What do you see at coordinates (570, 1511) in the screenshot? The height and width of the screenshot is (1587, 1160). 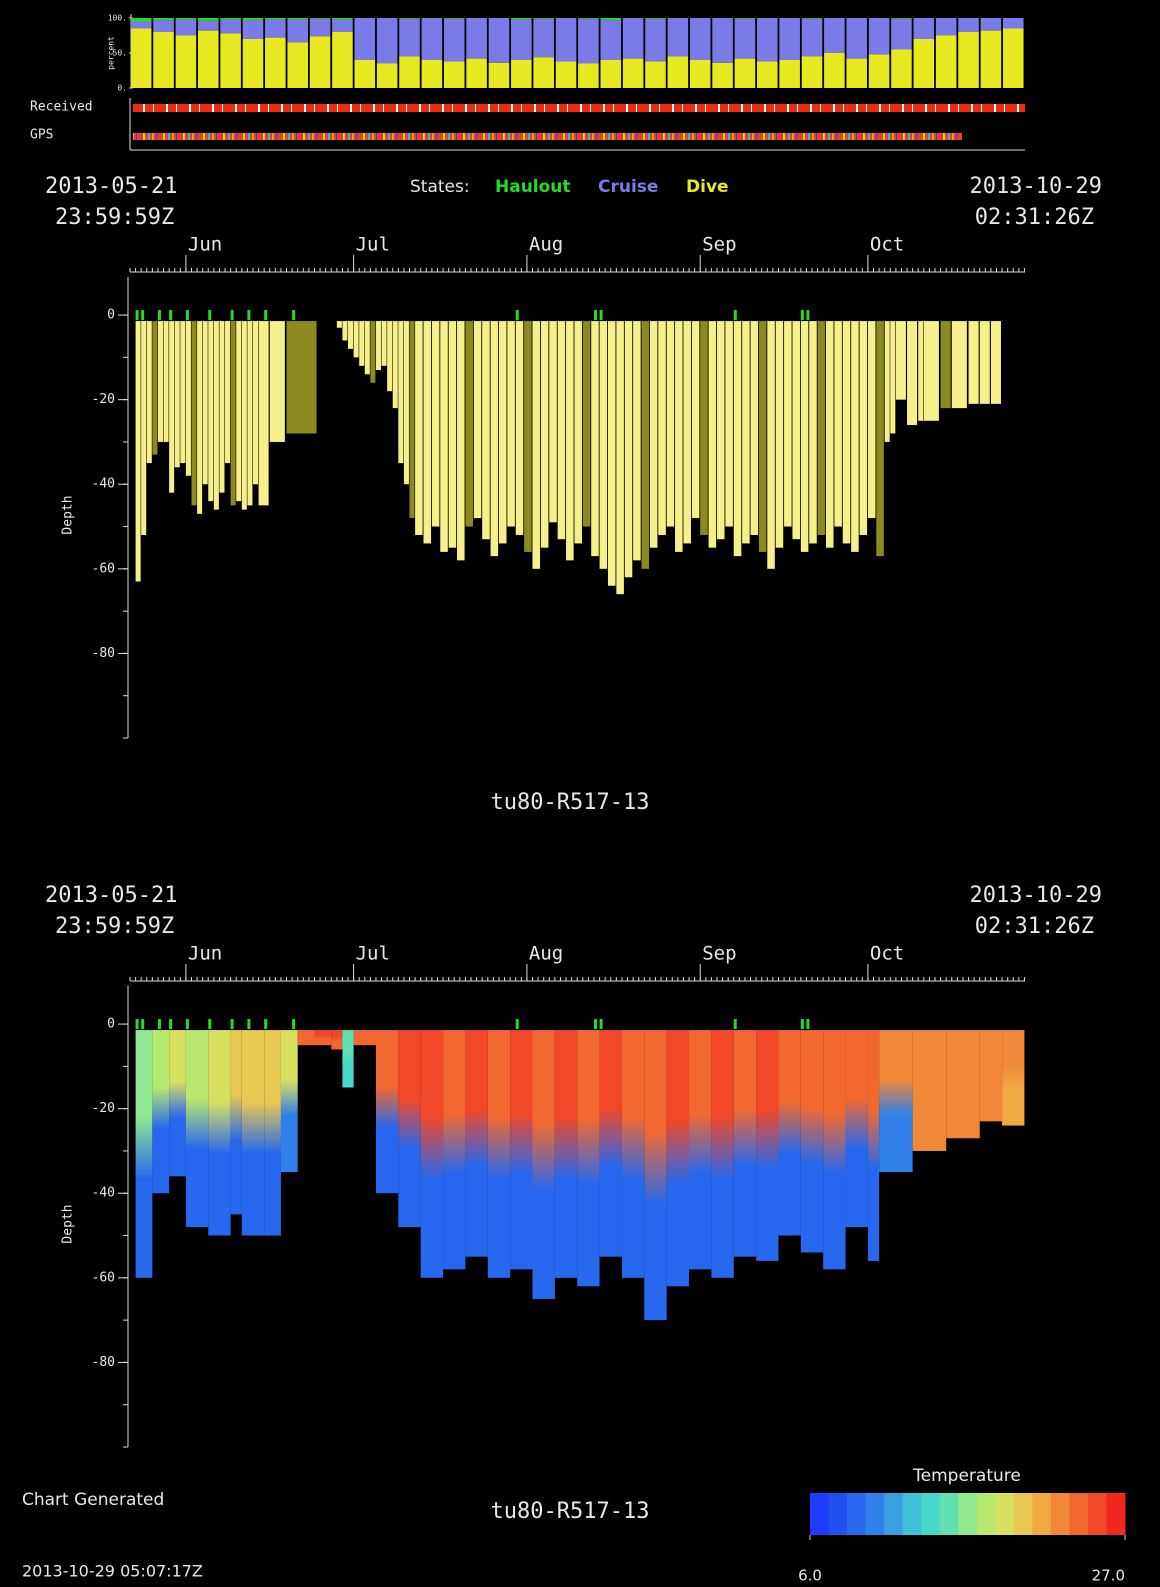 I see `chart-title: tu80-R517-13` at bounding box center [570, 1511].